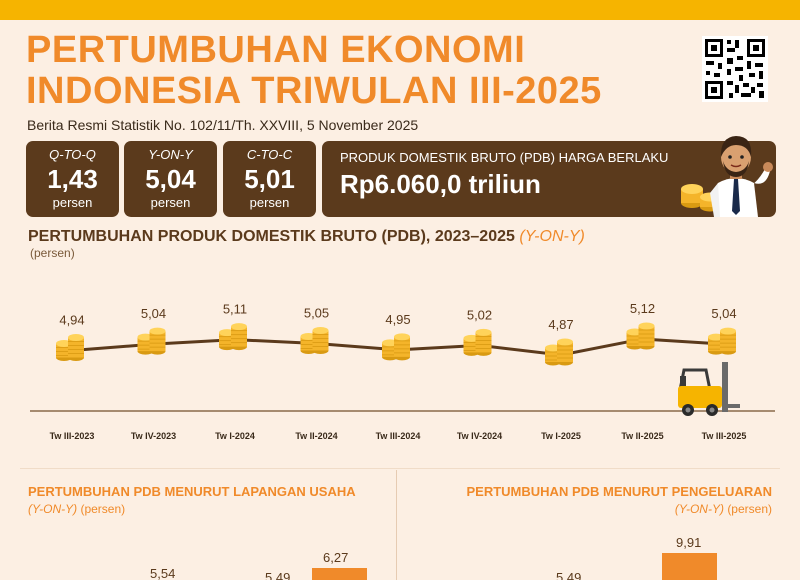 The height and width of the screenshot is (580, 800). What do you see at coordinates (339, 574) in the screenshot?
I see `lapangan-bar` at bounding box center [339, 574].